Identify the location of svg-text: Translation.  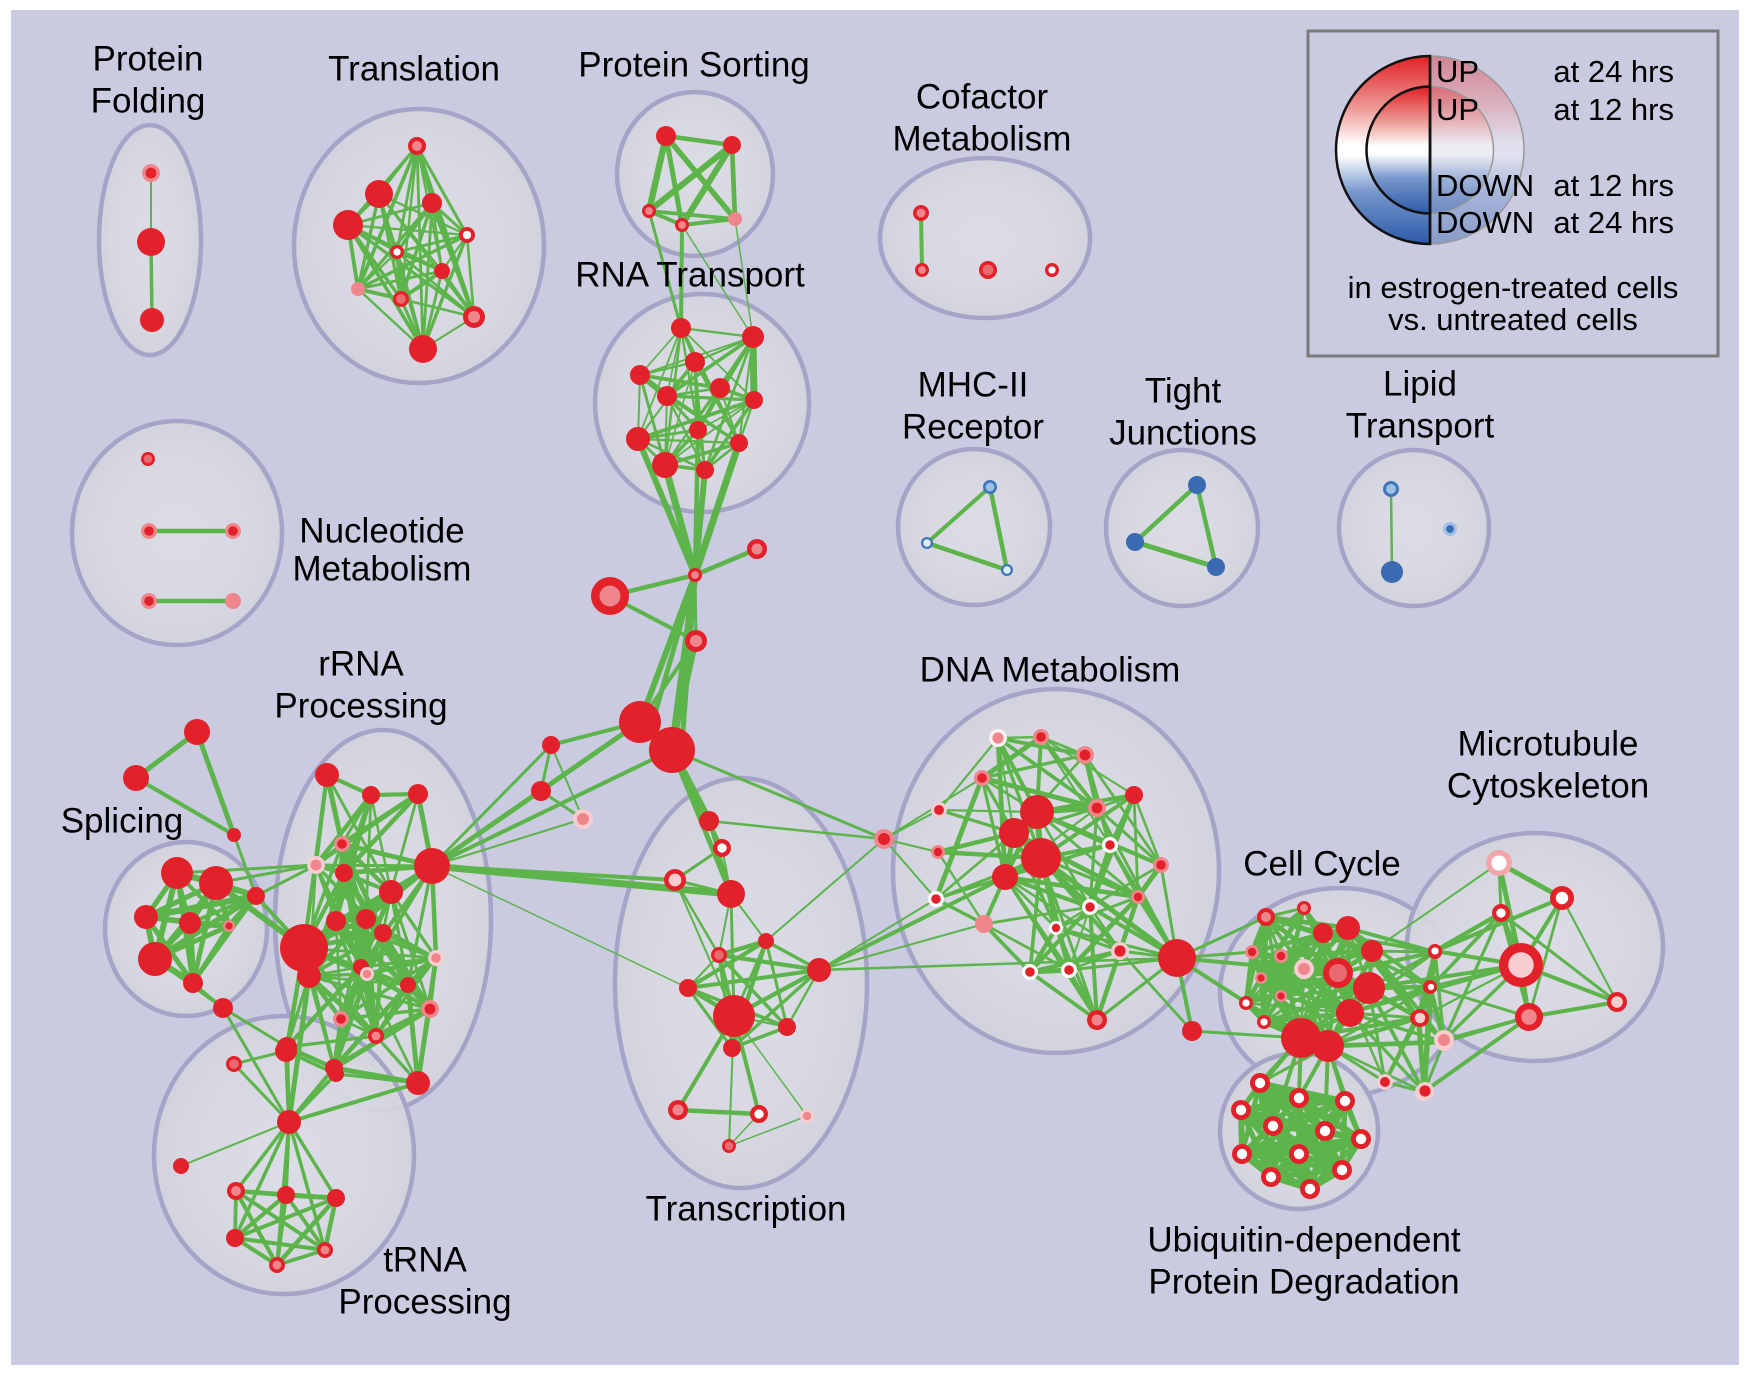
(414, 68).